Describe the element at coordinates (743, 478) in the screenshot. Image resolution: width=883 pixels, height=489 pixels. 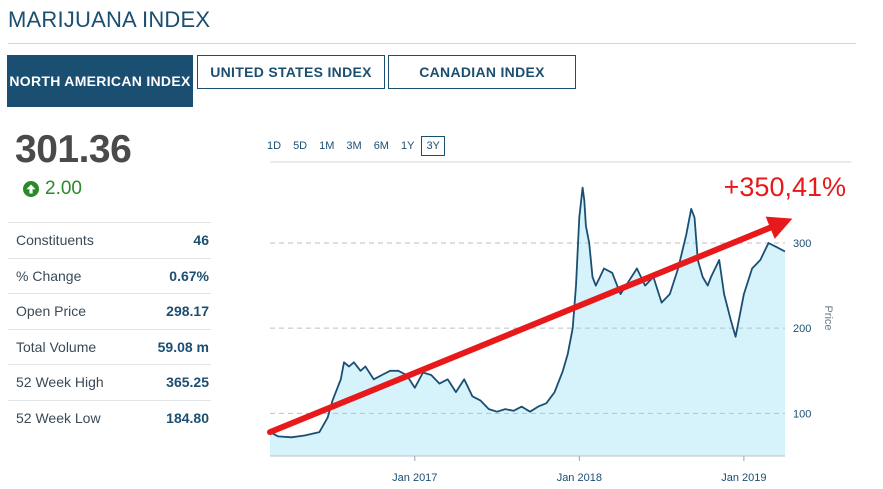
I see `x-tick-label: Jan 2019` at that location.